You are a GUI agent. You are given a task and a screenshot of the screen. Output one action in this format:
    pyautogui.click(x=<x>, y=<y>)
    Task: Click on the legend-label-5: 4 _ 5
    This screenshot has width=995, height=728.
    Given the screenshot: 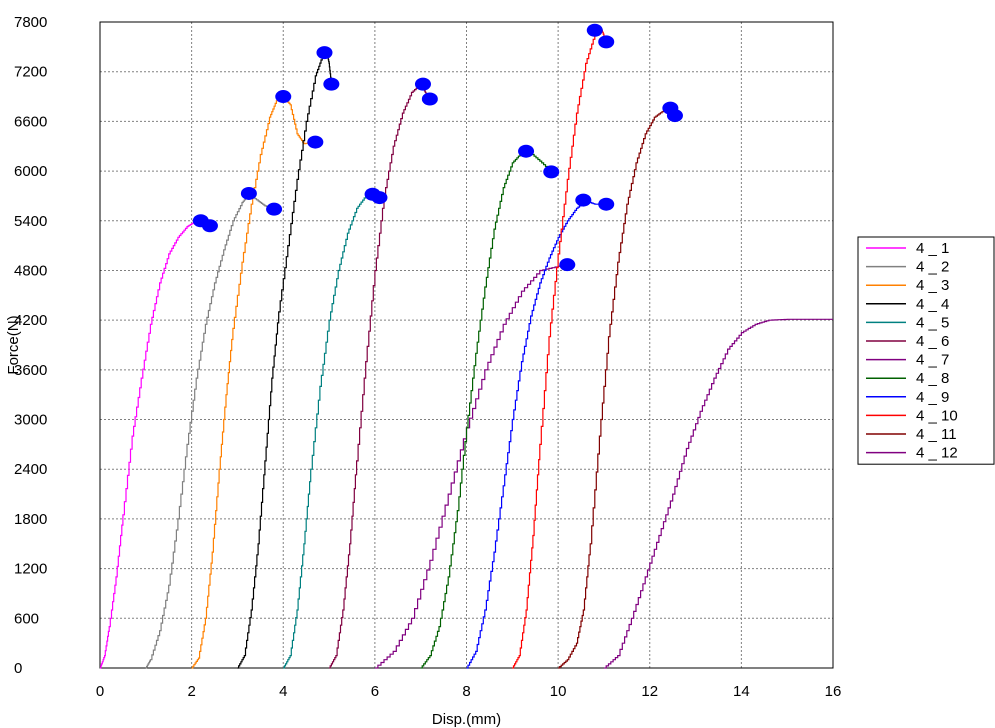 What is the action you would take?
    pyautogui.click(x=932, y=322)
    